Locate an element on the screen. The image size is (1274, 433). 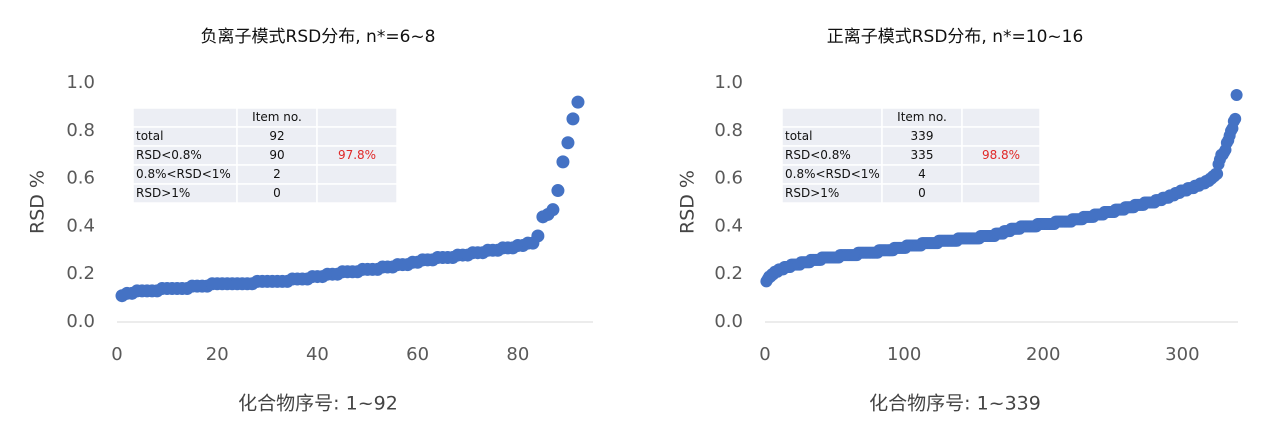
x-tick-label: 40 is located at coordinates (317, 354).